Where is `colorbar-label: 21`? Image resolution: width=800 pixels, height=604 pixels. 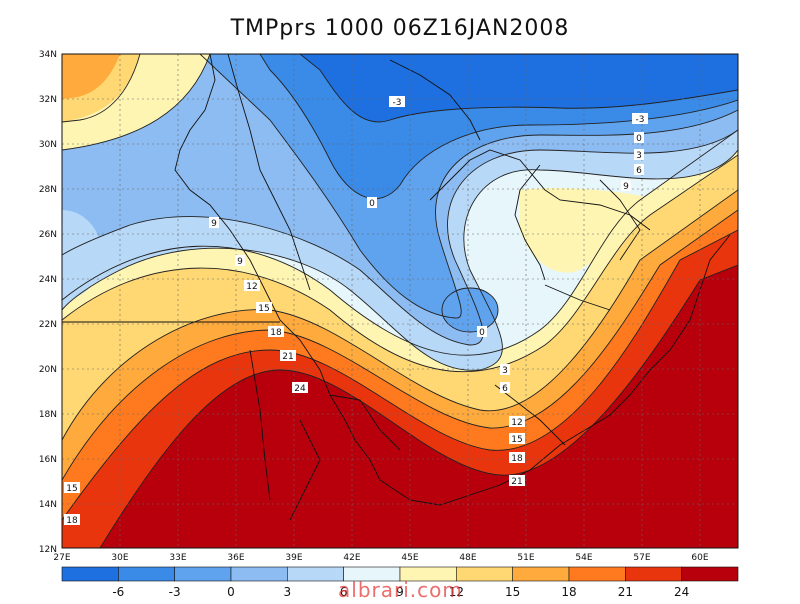 colorbar-label: 21 is located at coordinates (625, 592).